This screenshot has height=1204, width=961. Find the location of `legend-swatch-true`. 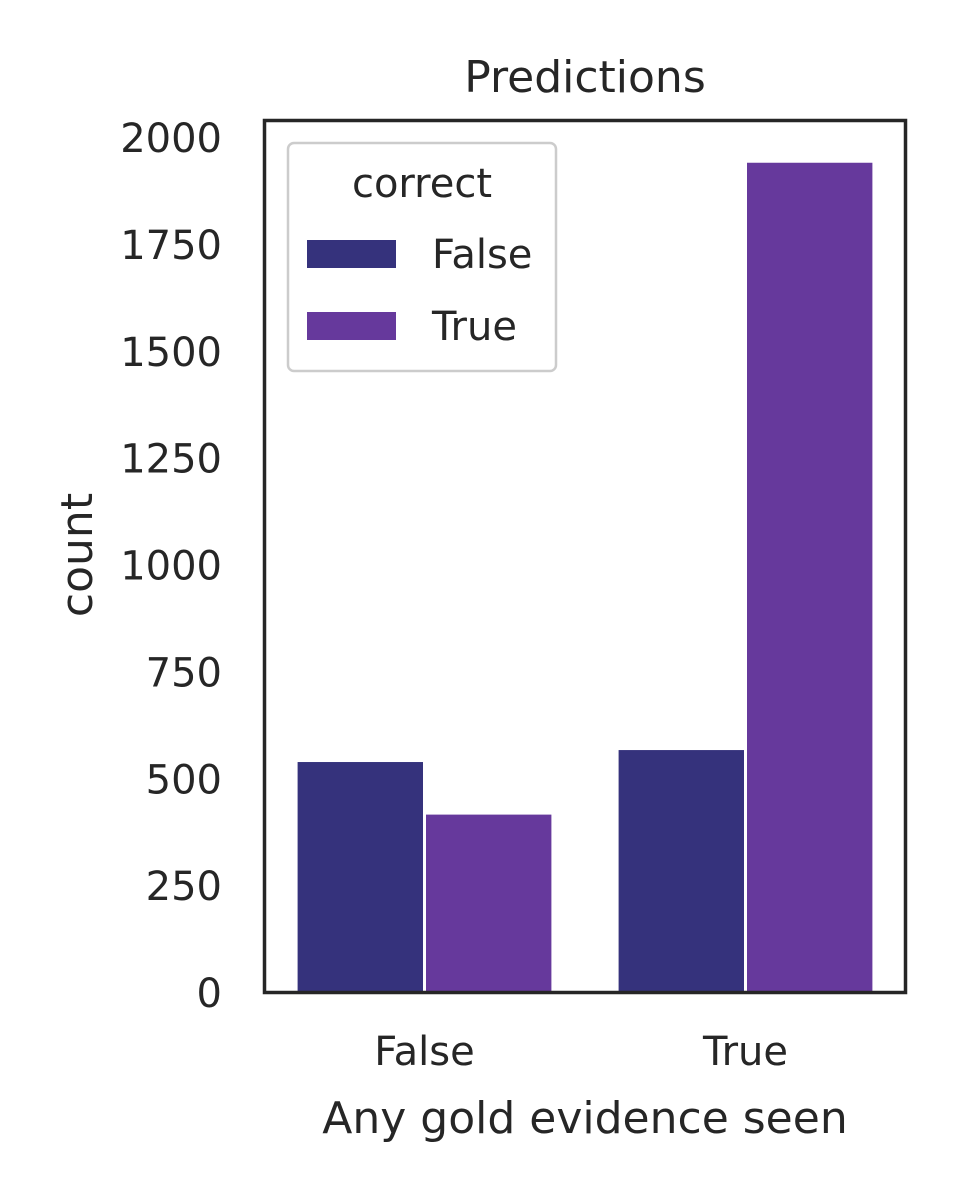

legend-swatch-true is located at coordinates (351, 326).